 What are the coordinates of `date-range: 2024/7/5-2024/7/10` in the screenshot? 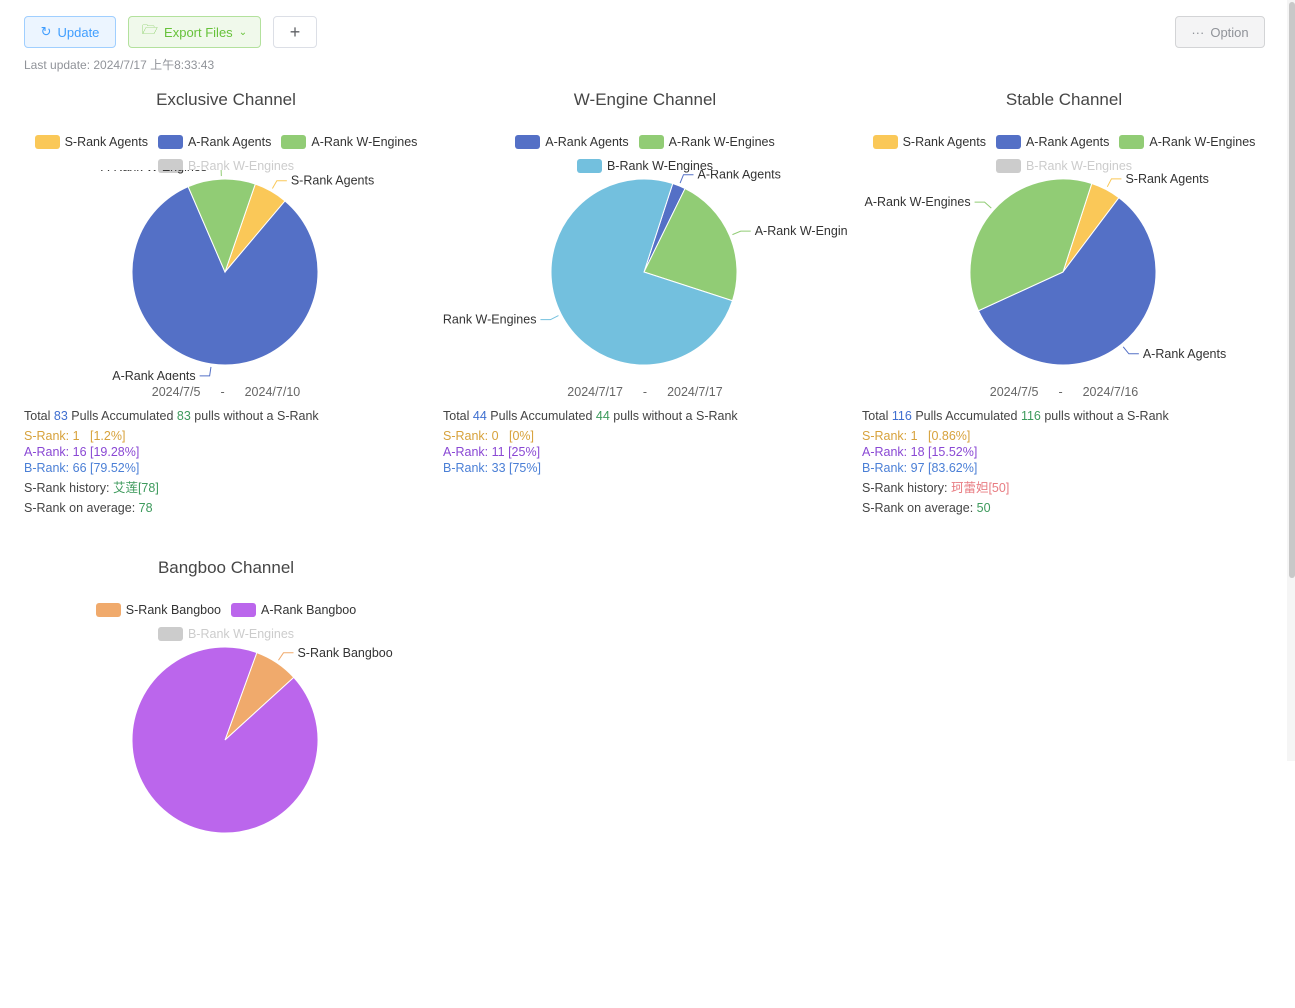 It's located at (226, 392).